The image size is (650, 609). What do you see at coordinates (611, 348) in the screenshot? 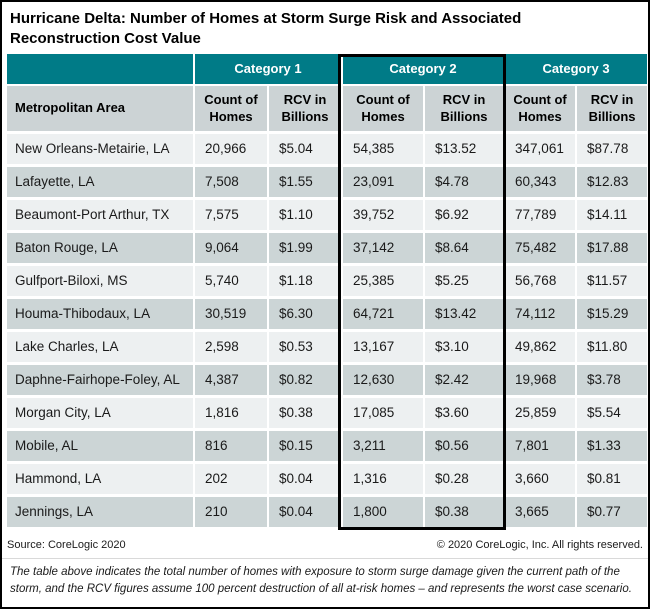
I see `cell-cat3-rcv: $11.80` at bounding box center [611, 348].